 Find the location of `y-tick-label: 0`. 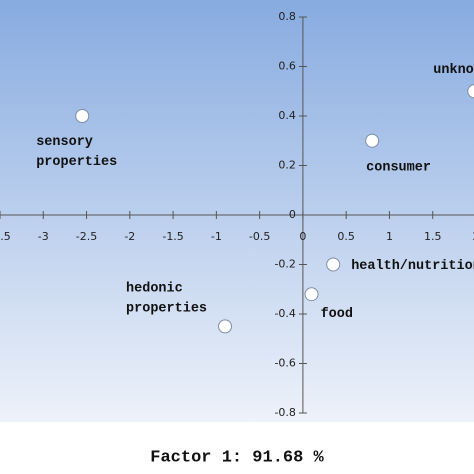

y-tick-label: 0 is located at coordinates (292, 214).